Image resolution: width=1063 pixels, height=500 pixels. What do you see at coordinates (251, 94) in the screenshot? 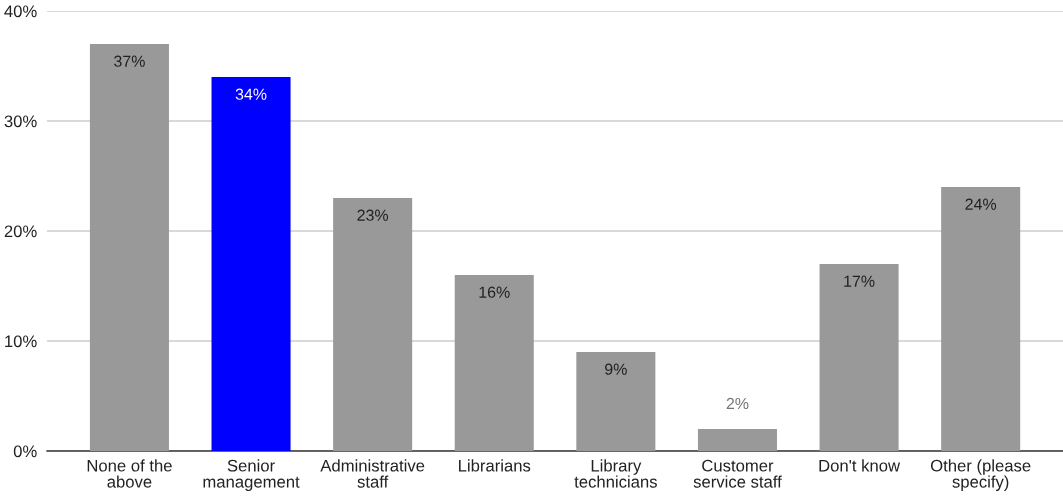
I see `data-label: 34%` at bounding box center [251, 94].